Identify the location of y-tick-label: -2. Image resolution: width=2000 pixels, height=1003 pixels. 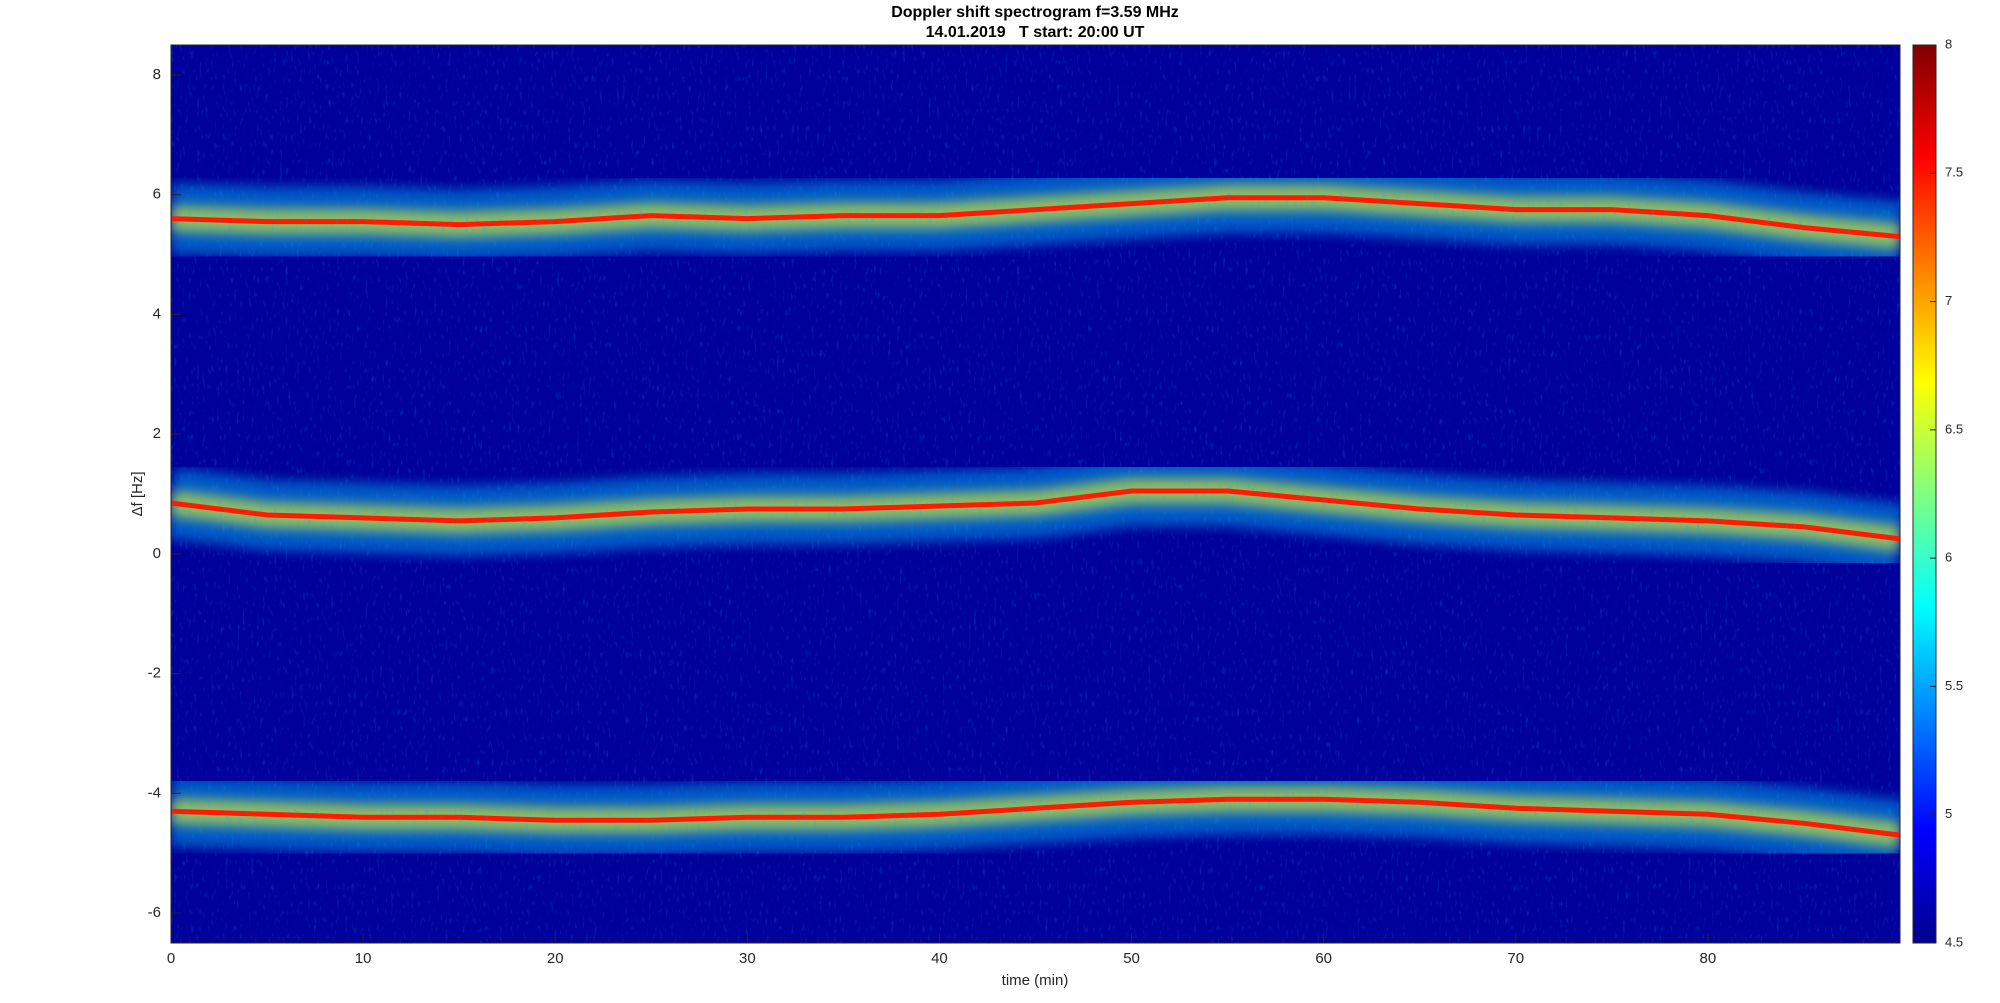
(154, 673).